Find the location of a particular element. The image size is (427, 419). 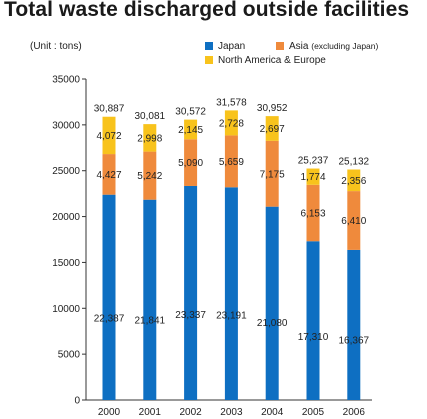

data-label-na_eu-2002: 2,145 is located at coordinates (190, 130).